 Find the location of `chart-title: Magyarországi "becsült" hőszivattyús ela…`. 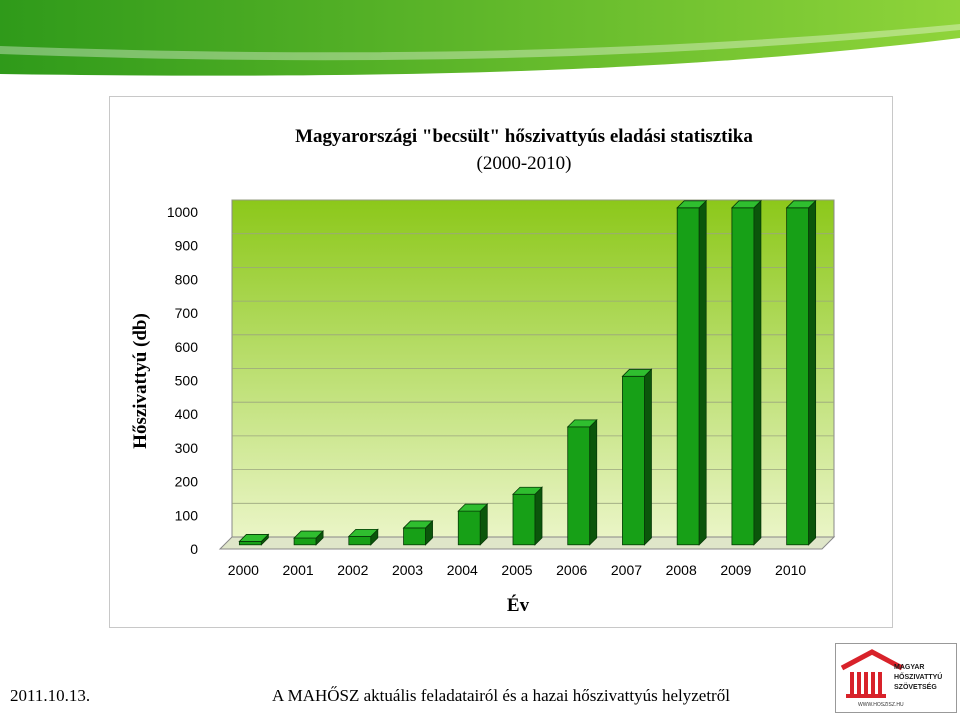

chart-title: Magyarországi "becsült" hőszivattyús ela… is located at coordinates (524, 136).